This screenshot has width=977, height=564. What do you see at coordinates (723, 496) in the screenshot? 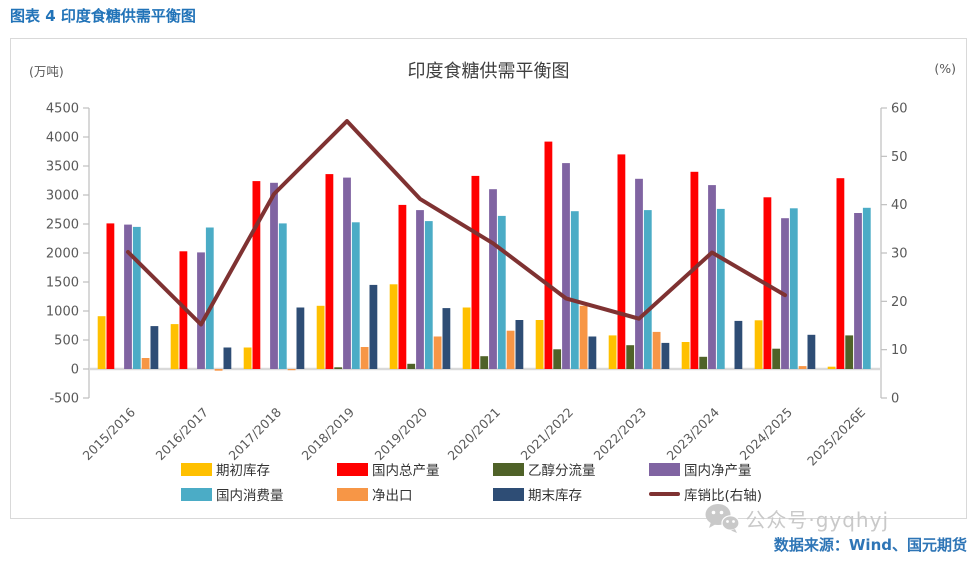
I see `legend-label: 库销比(右轴)` at bounding box center [723, 496].